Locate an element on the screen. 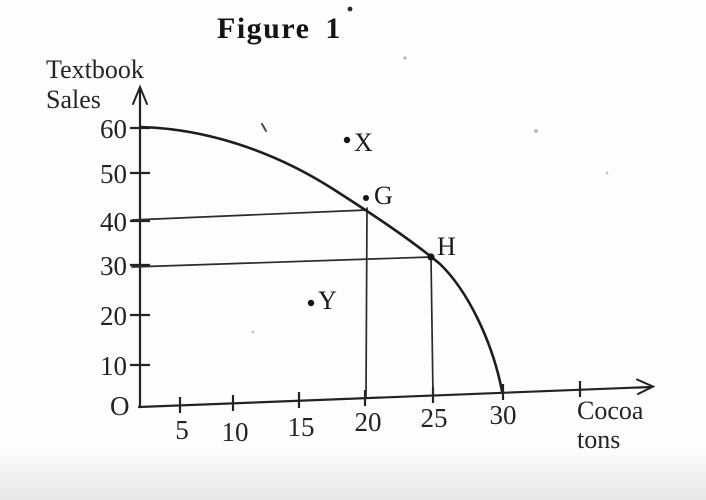 The image size is (706, 500). guide-horizontal-H is located at coordinates (281, 262).